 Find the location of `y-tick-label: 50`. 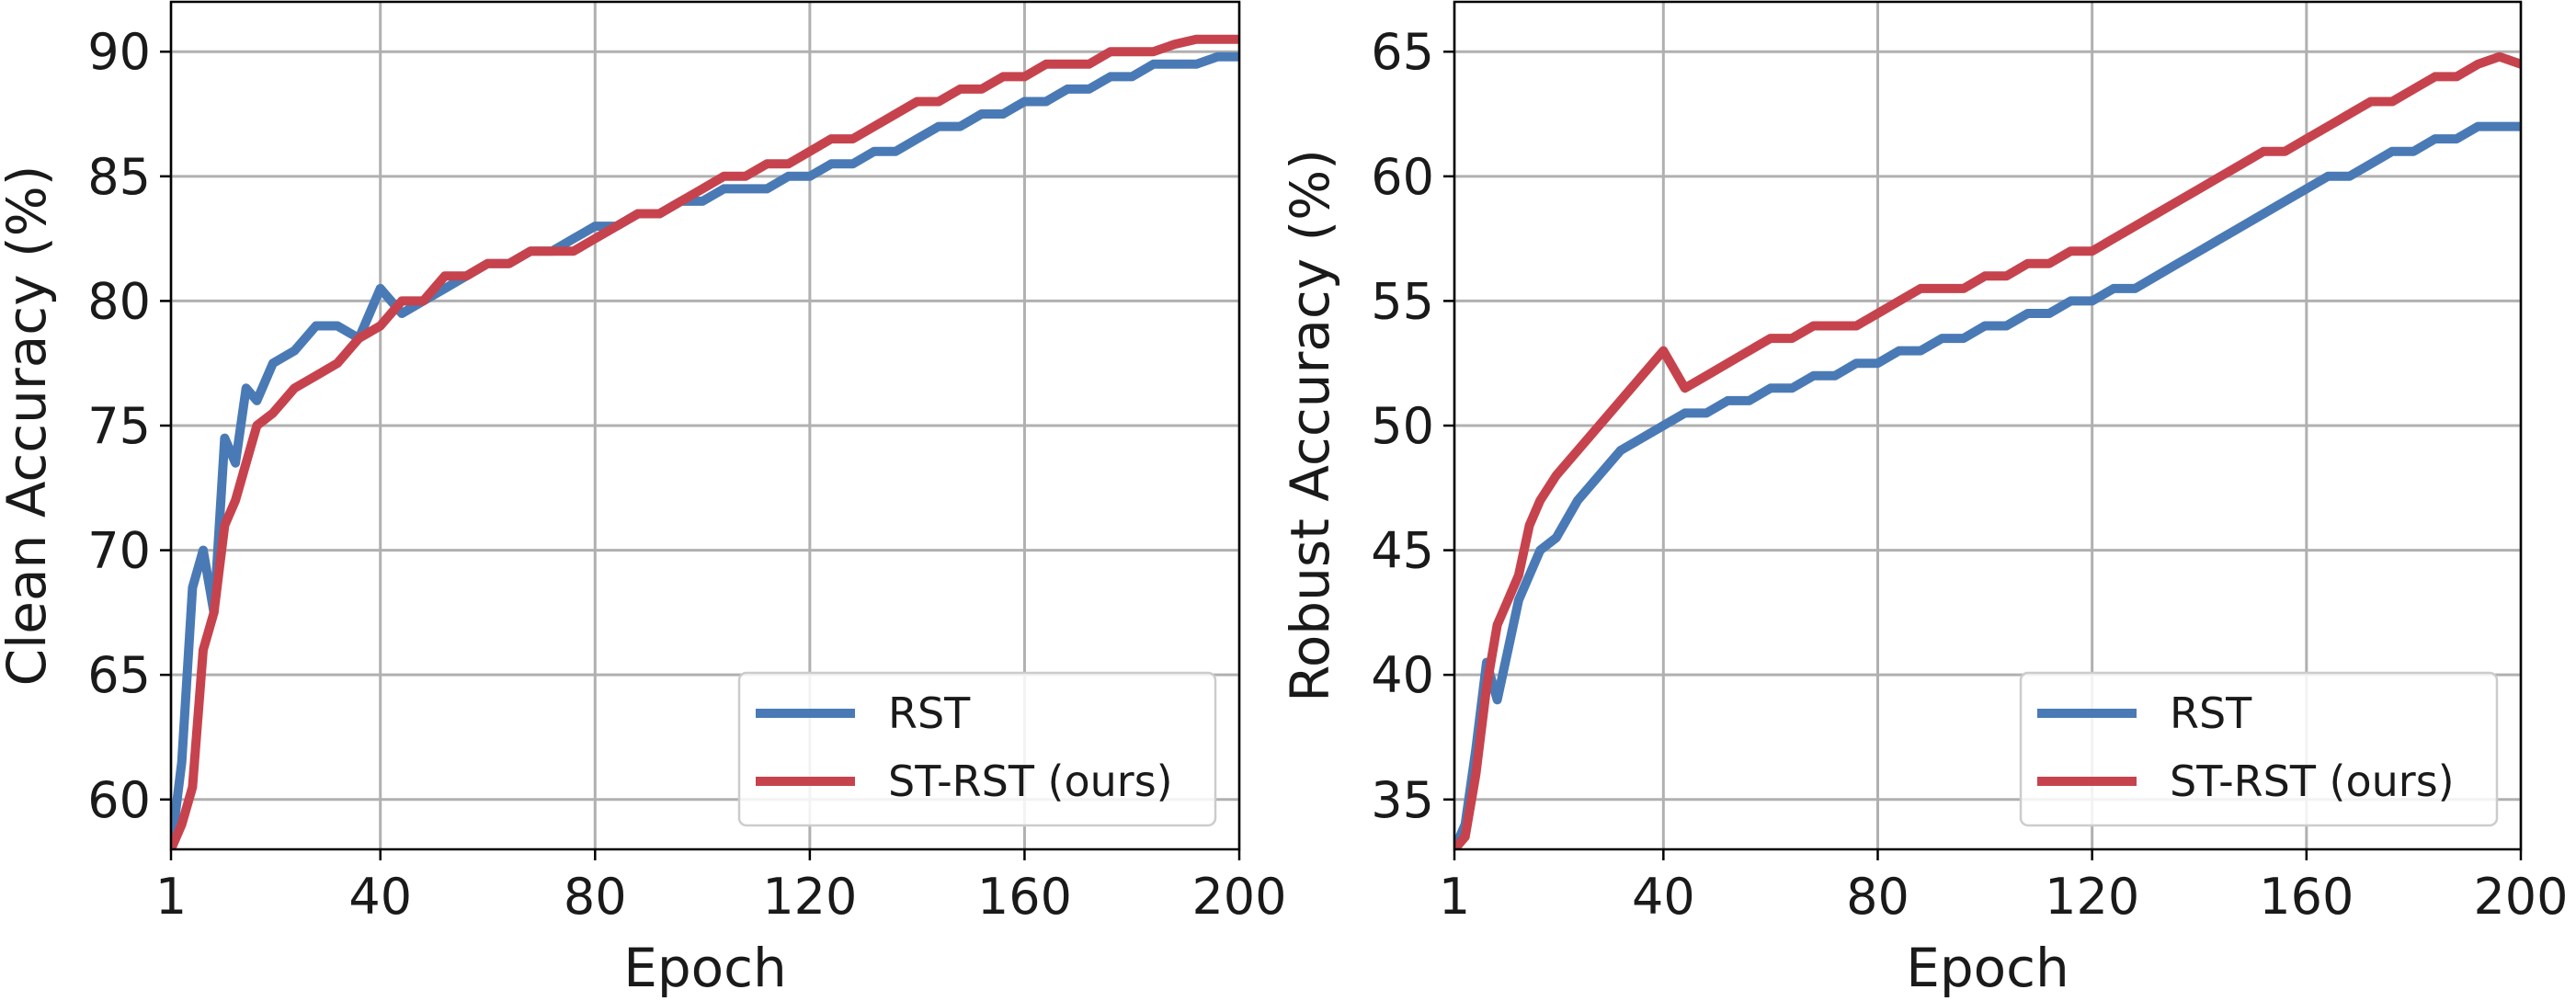

y-tick-label: 50 is located at coordinates (1402, 426).